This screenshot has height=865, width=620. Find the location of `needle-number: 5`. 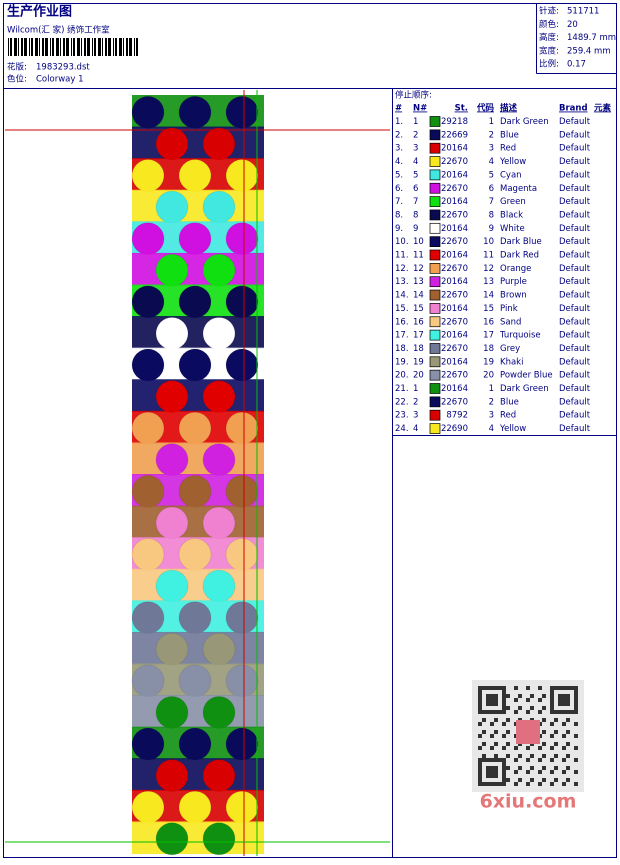

needle-number: 5 is located at coordinates (415, 175).